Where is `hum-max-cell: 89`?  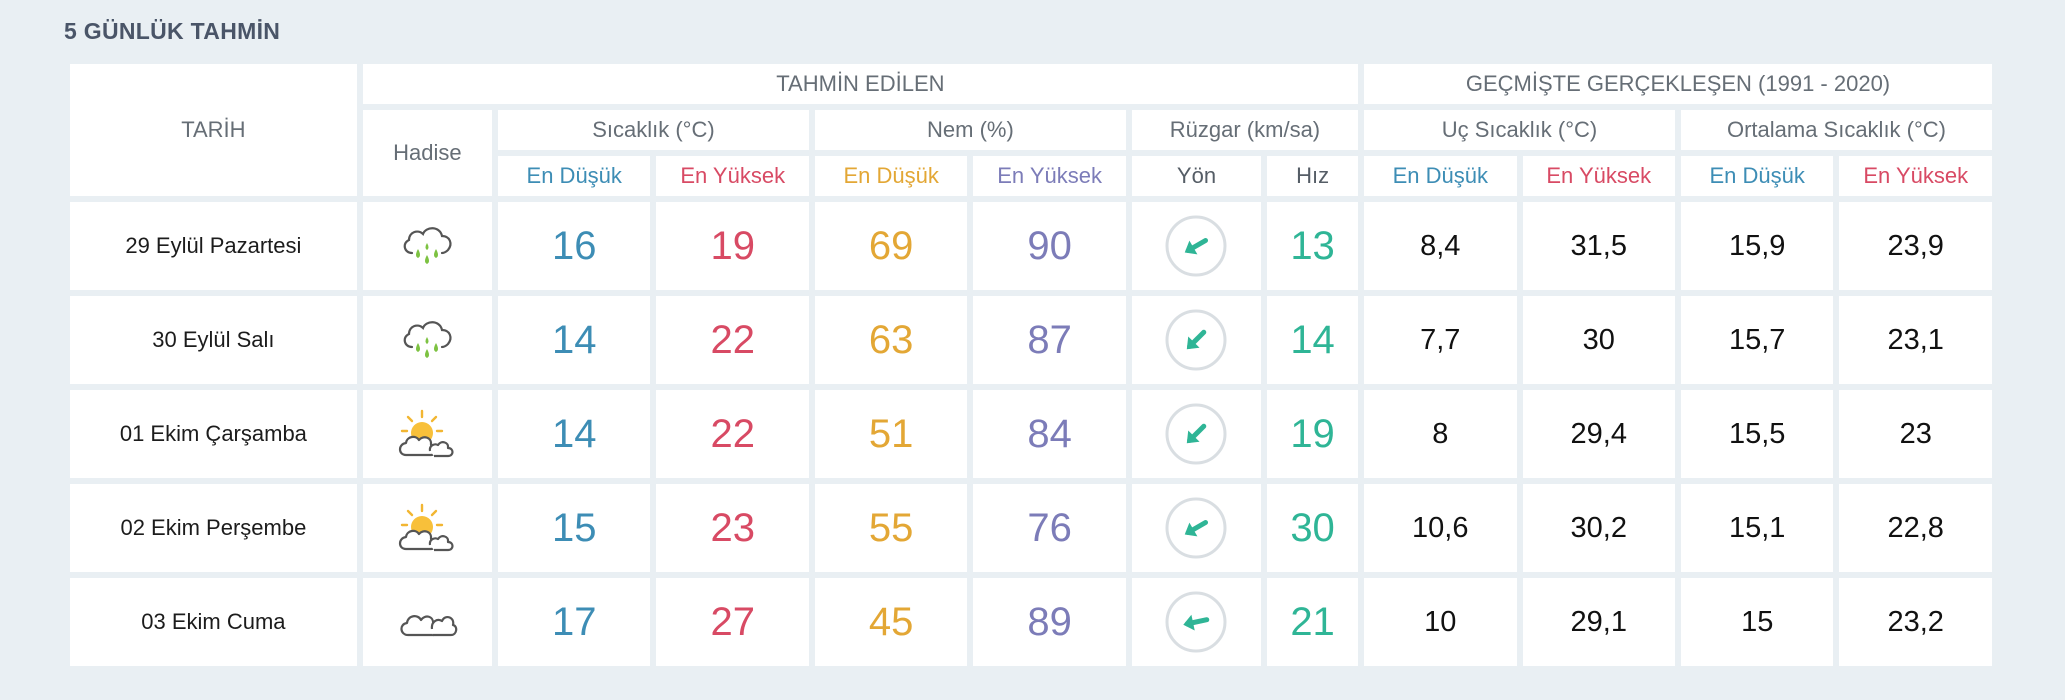 hum-max-cell: 89 is located at coordinates (1049, 622).